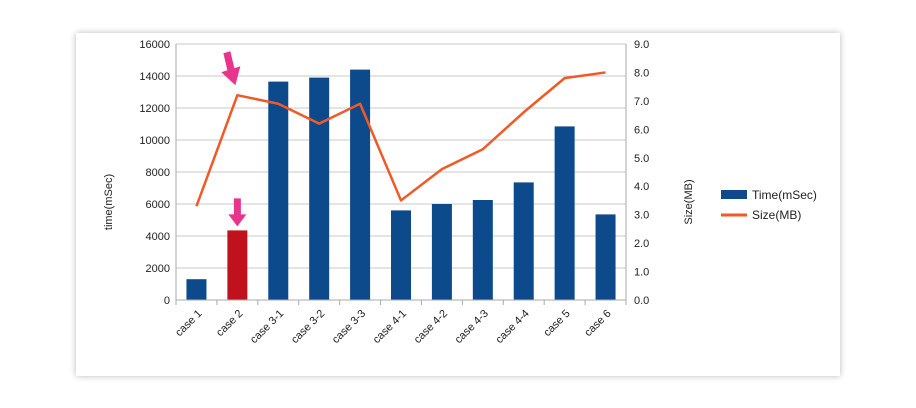  What do you see at coordinates (597, 323) in the screenshot?
I see `x-tick-label: case 6` at bounding box center [597, 323].